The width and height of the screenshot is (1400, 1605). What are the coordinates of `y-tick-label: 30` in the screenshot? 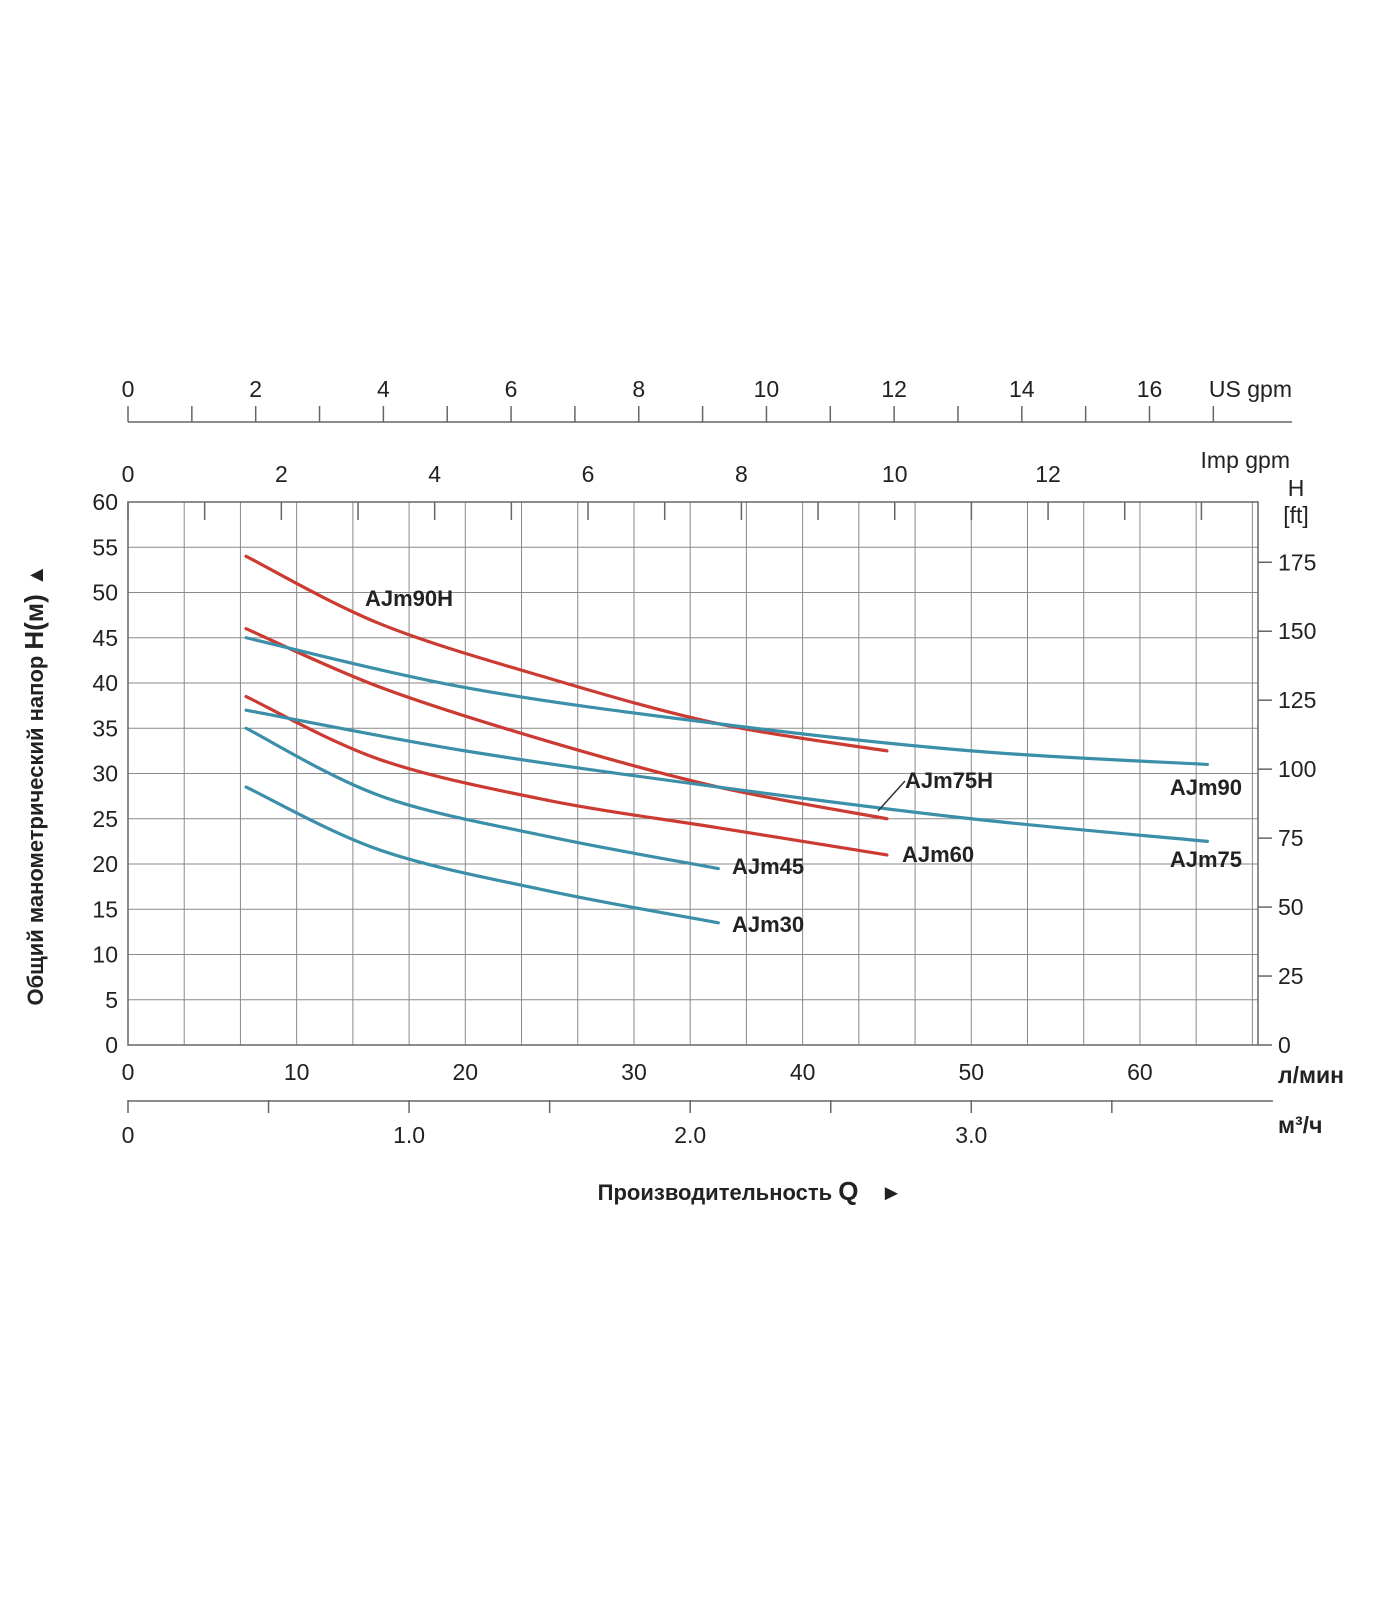 It's located at (105, 774).